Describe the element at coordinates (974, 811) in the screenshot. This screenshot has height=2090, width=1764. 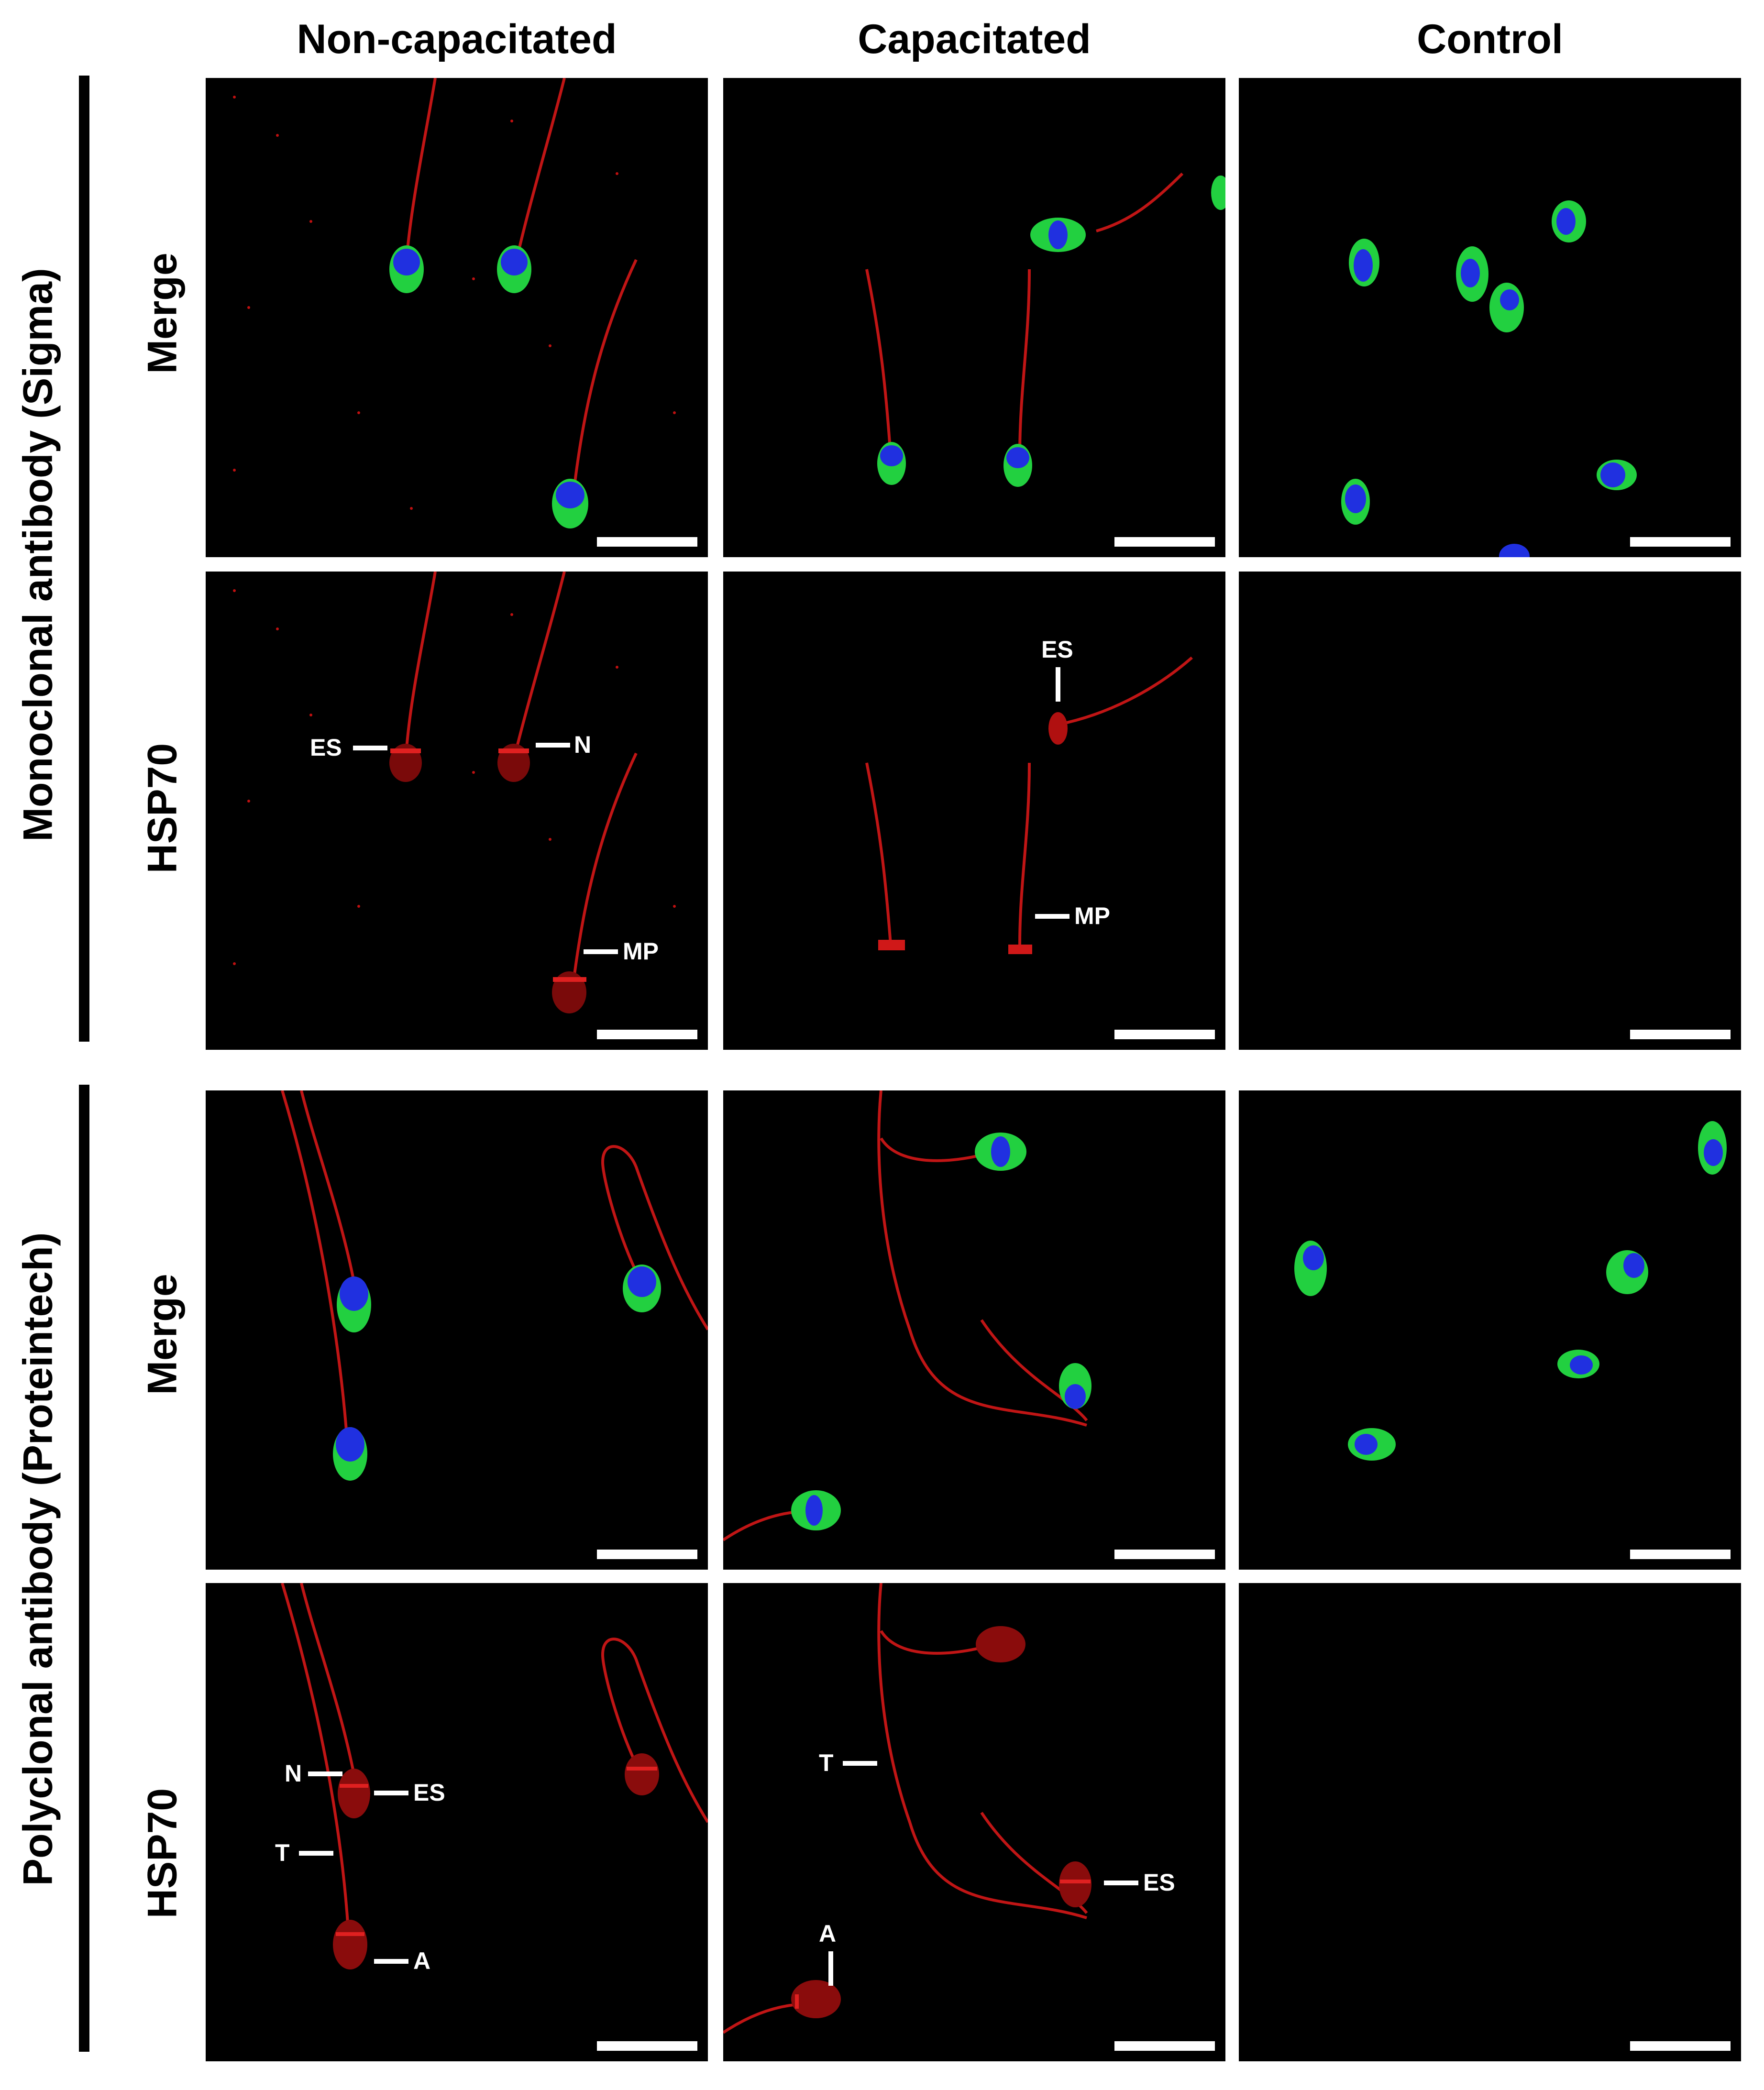
I see `panel-hsp70-cap-mono: ES MP` at that location.